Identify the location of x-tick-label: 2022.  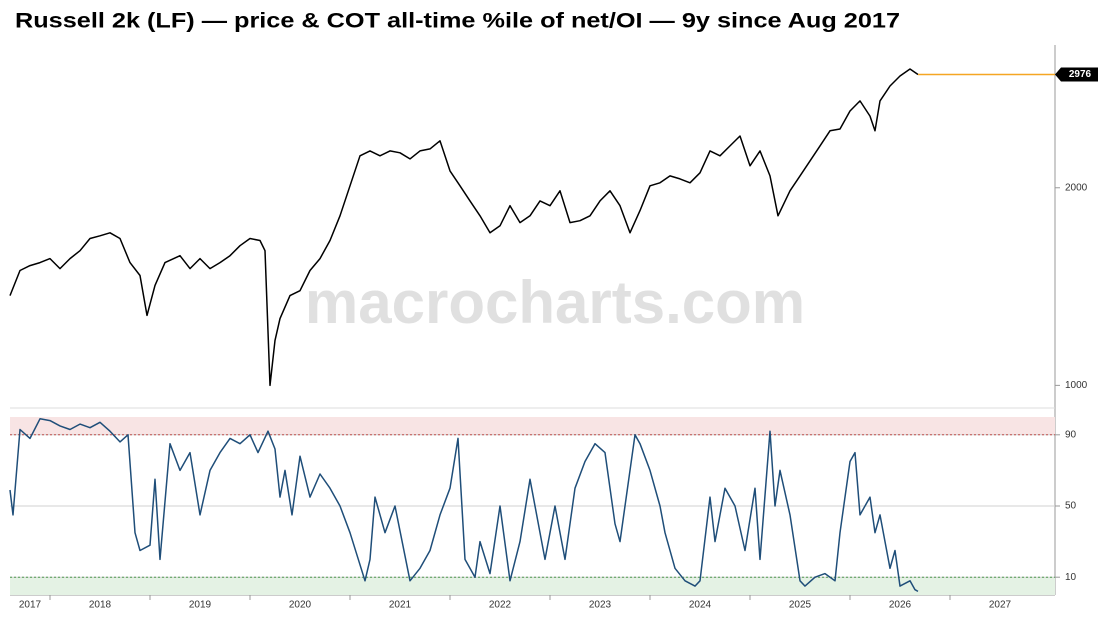
(500, 605).